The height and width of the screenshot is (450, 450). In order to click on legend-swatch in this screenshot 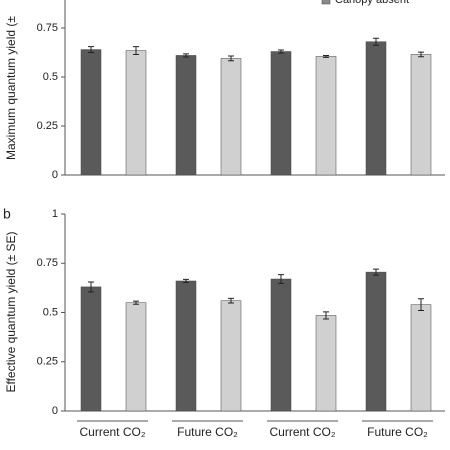, I will do `click(326, 2)`.